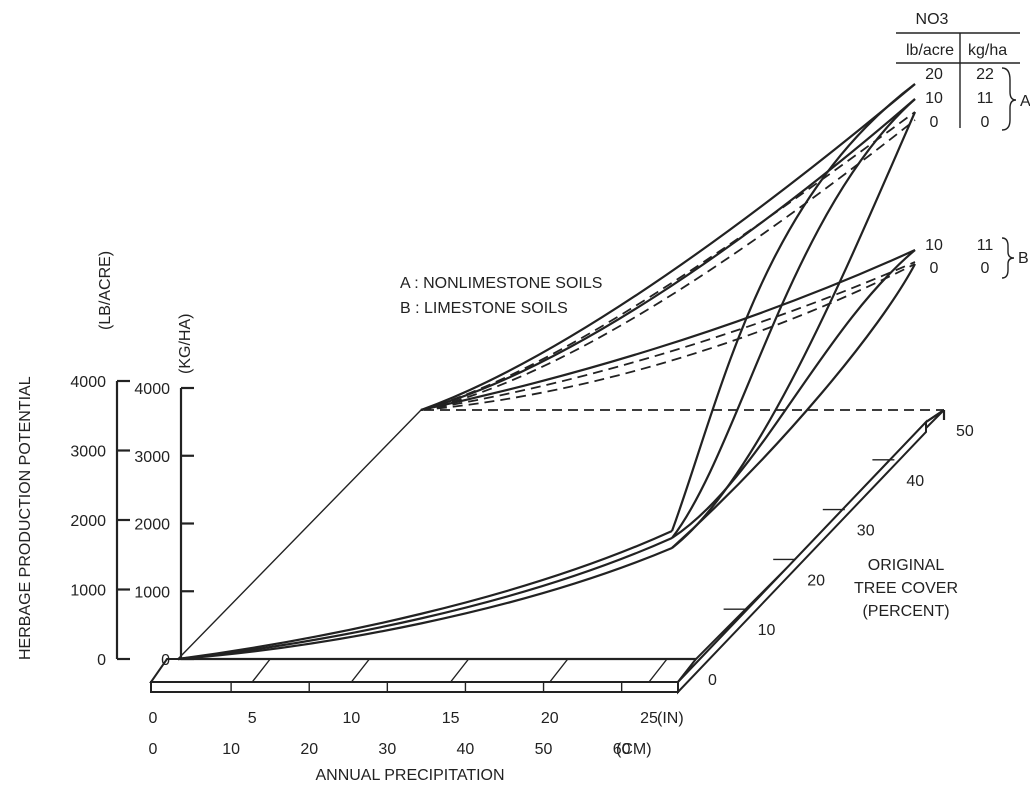 This screenshot has width=1030, height=785. I want to click on precip-cm-tick-label: 10, so click(231, 749).